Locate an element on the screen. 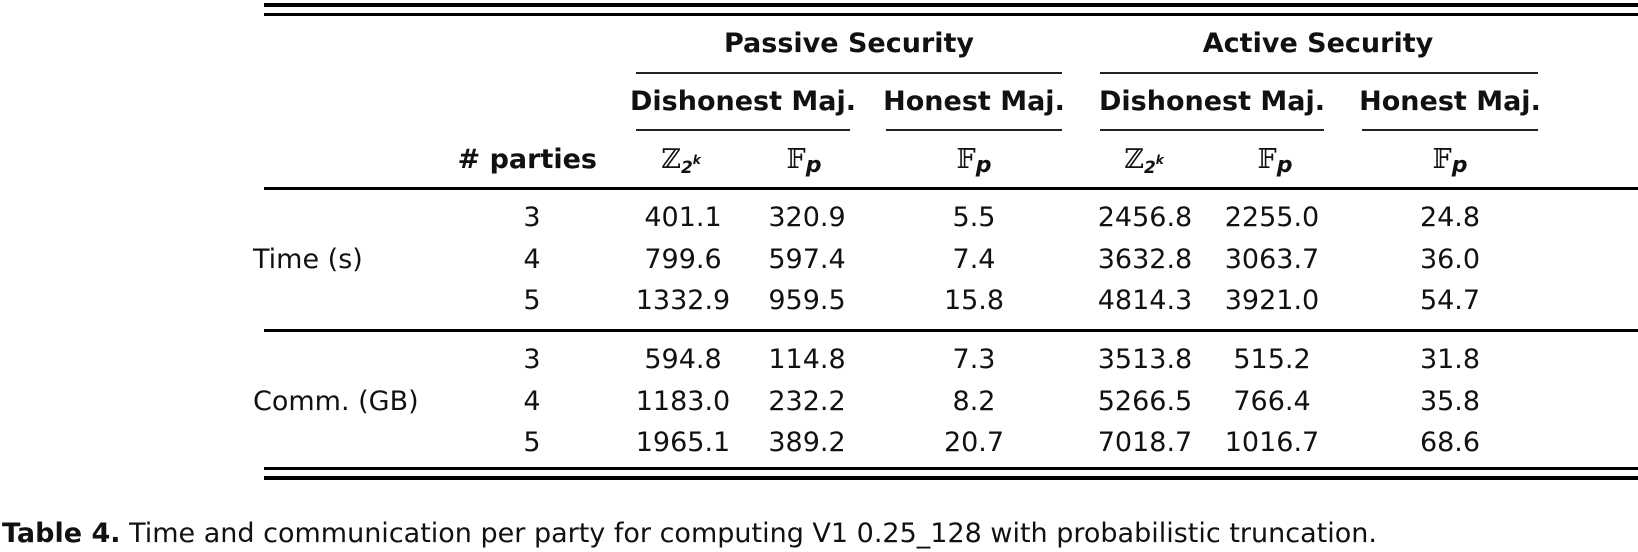 The image size is (1638, 552). table-cell: 36.0 is located at coordinates (1450, 259).